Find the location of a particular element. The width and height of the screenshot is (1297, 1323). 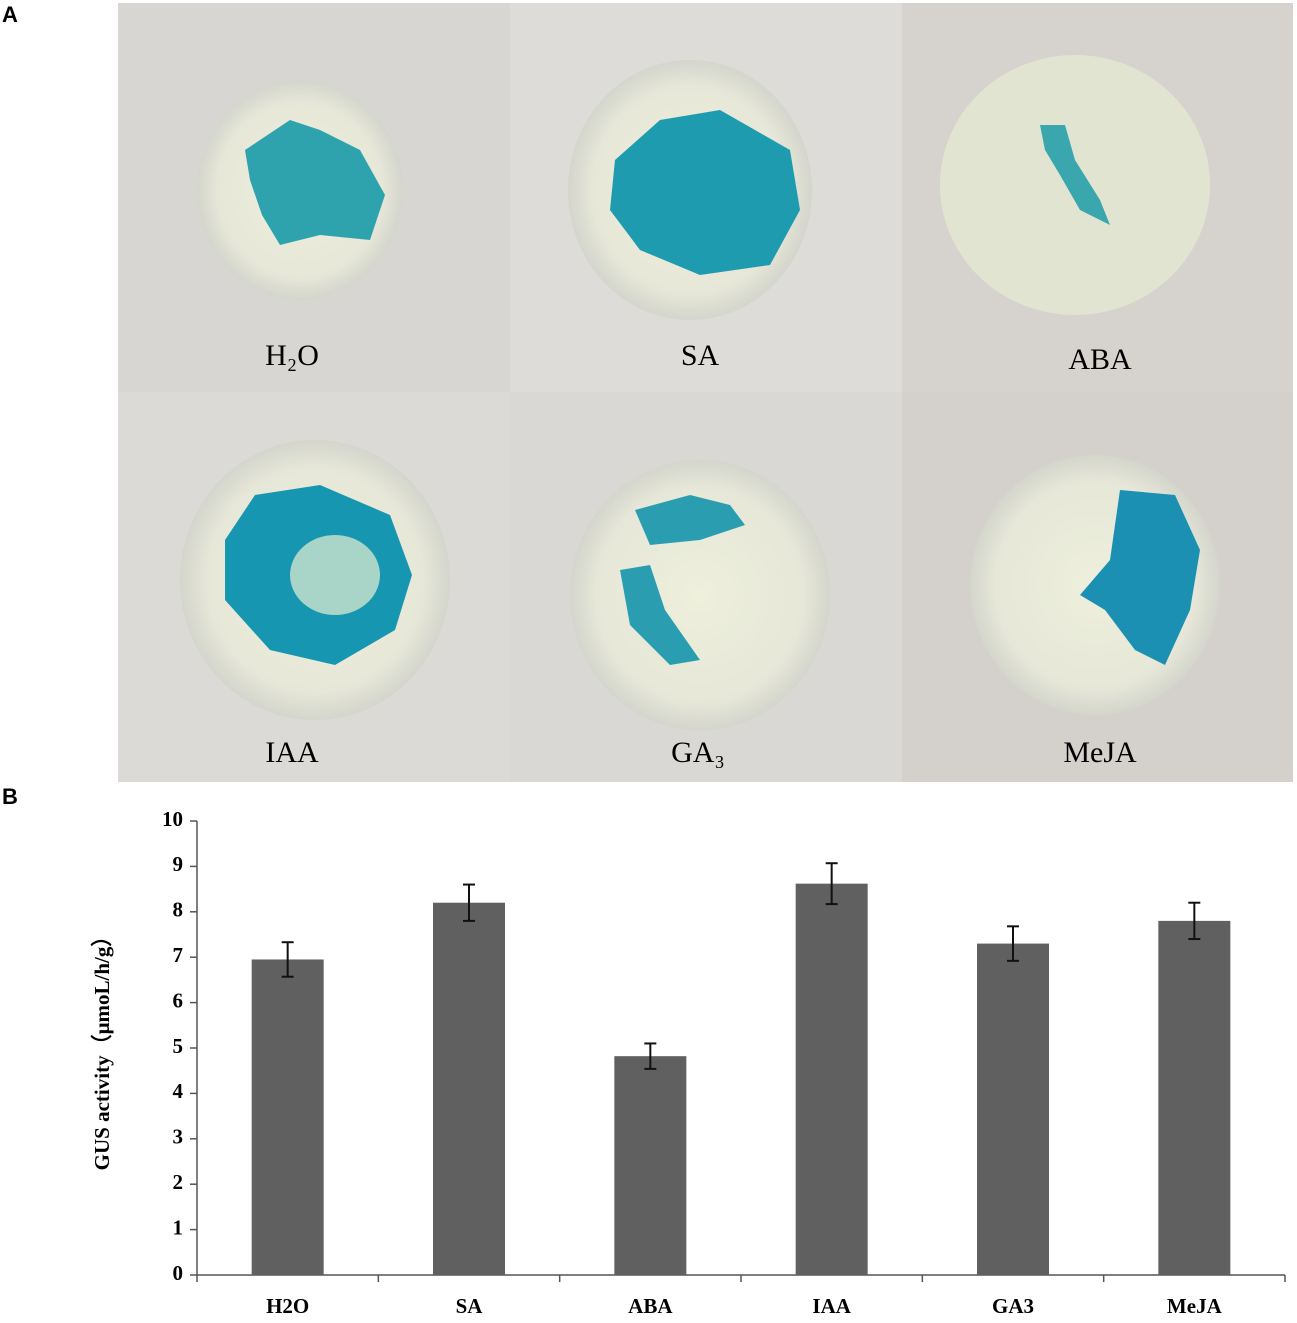

y-tick-label: 1 is located at coordinates (178, 1227).